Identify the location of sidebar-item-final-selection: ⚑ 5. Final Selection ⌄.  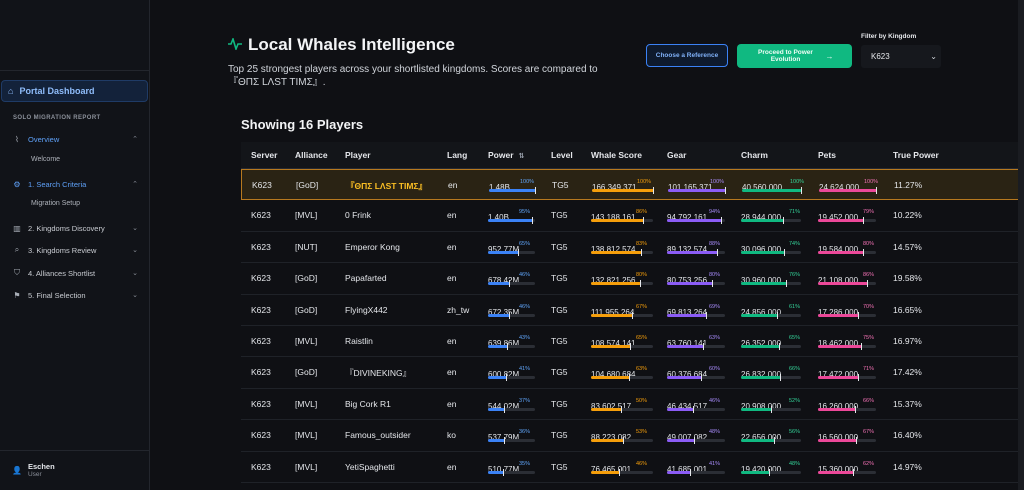
(75, 295).